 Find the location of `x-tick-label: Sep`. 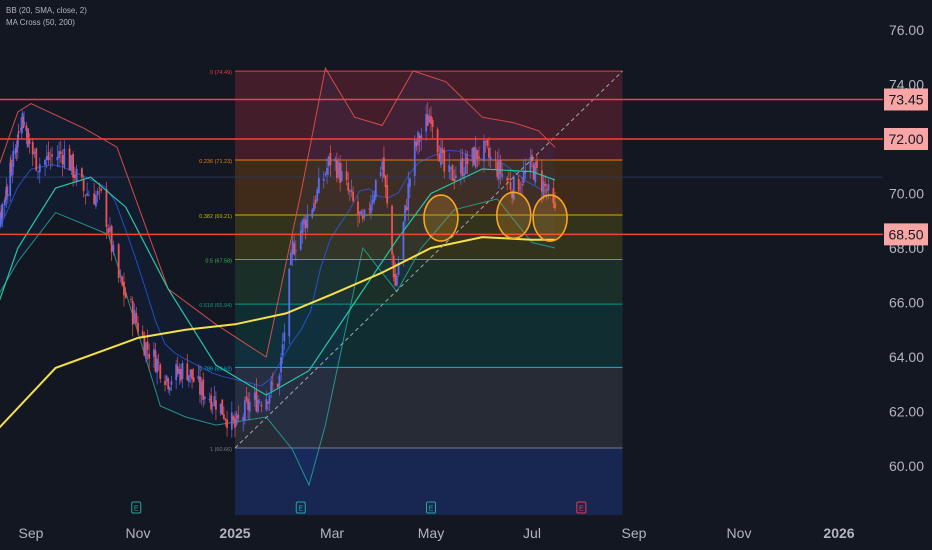

x-tick-label: Sep is located at coordinates (634, 533).